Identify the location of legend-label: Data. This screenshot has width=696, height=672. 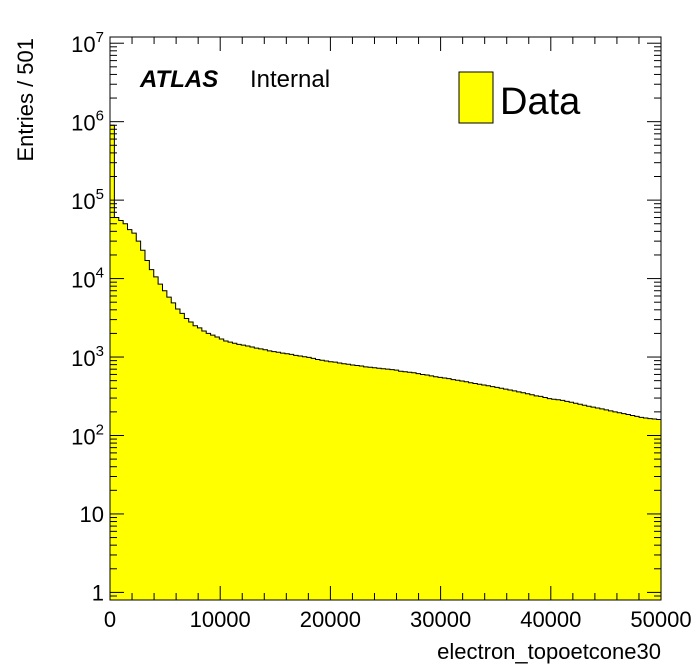
(540, 102).